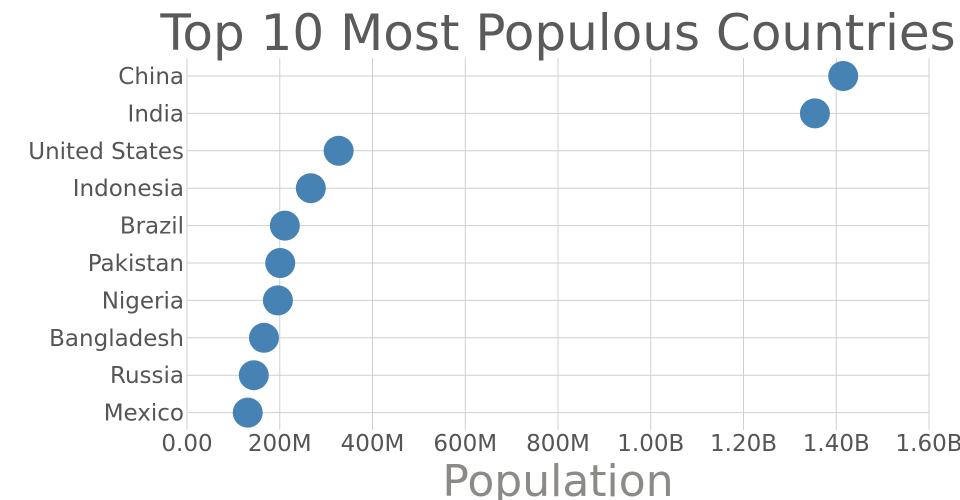 The image size is (960, 500). What do you see at coordinates (156, 114) in the screenshot?
I see `y-tick-label: India` at bounding box center [156, 114].